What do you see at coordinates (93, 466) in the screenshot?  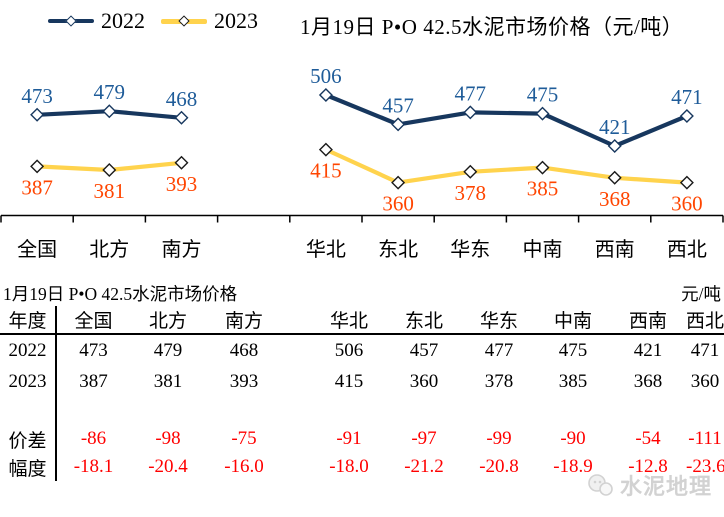 I see `table-cell: -18.1` at bounding box center [93, 466].